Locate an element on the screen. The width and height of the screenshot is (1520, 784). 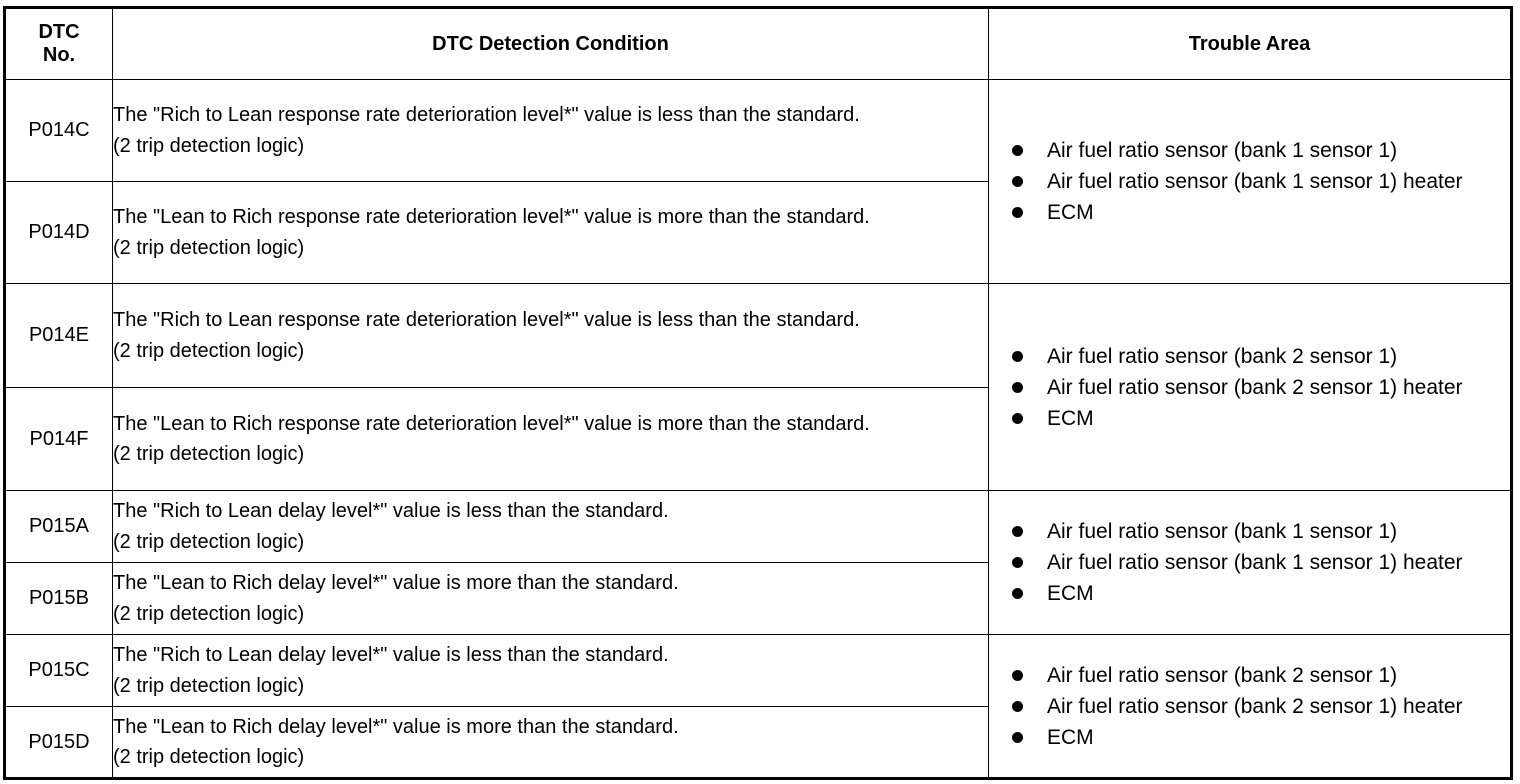
header-dtc-no-text: DTC No. is located at coordinates (59, 43).